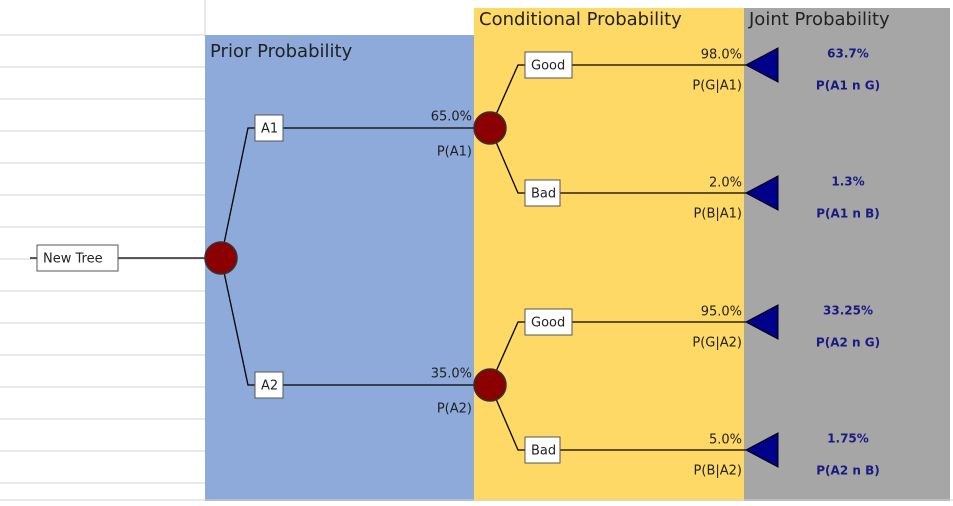  What do you see at coordinates (717, 343) in the screenshot?
I see `outcome-name: P(G|A2)` at bounding box center [717, 343].